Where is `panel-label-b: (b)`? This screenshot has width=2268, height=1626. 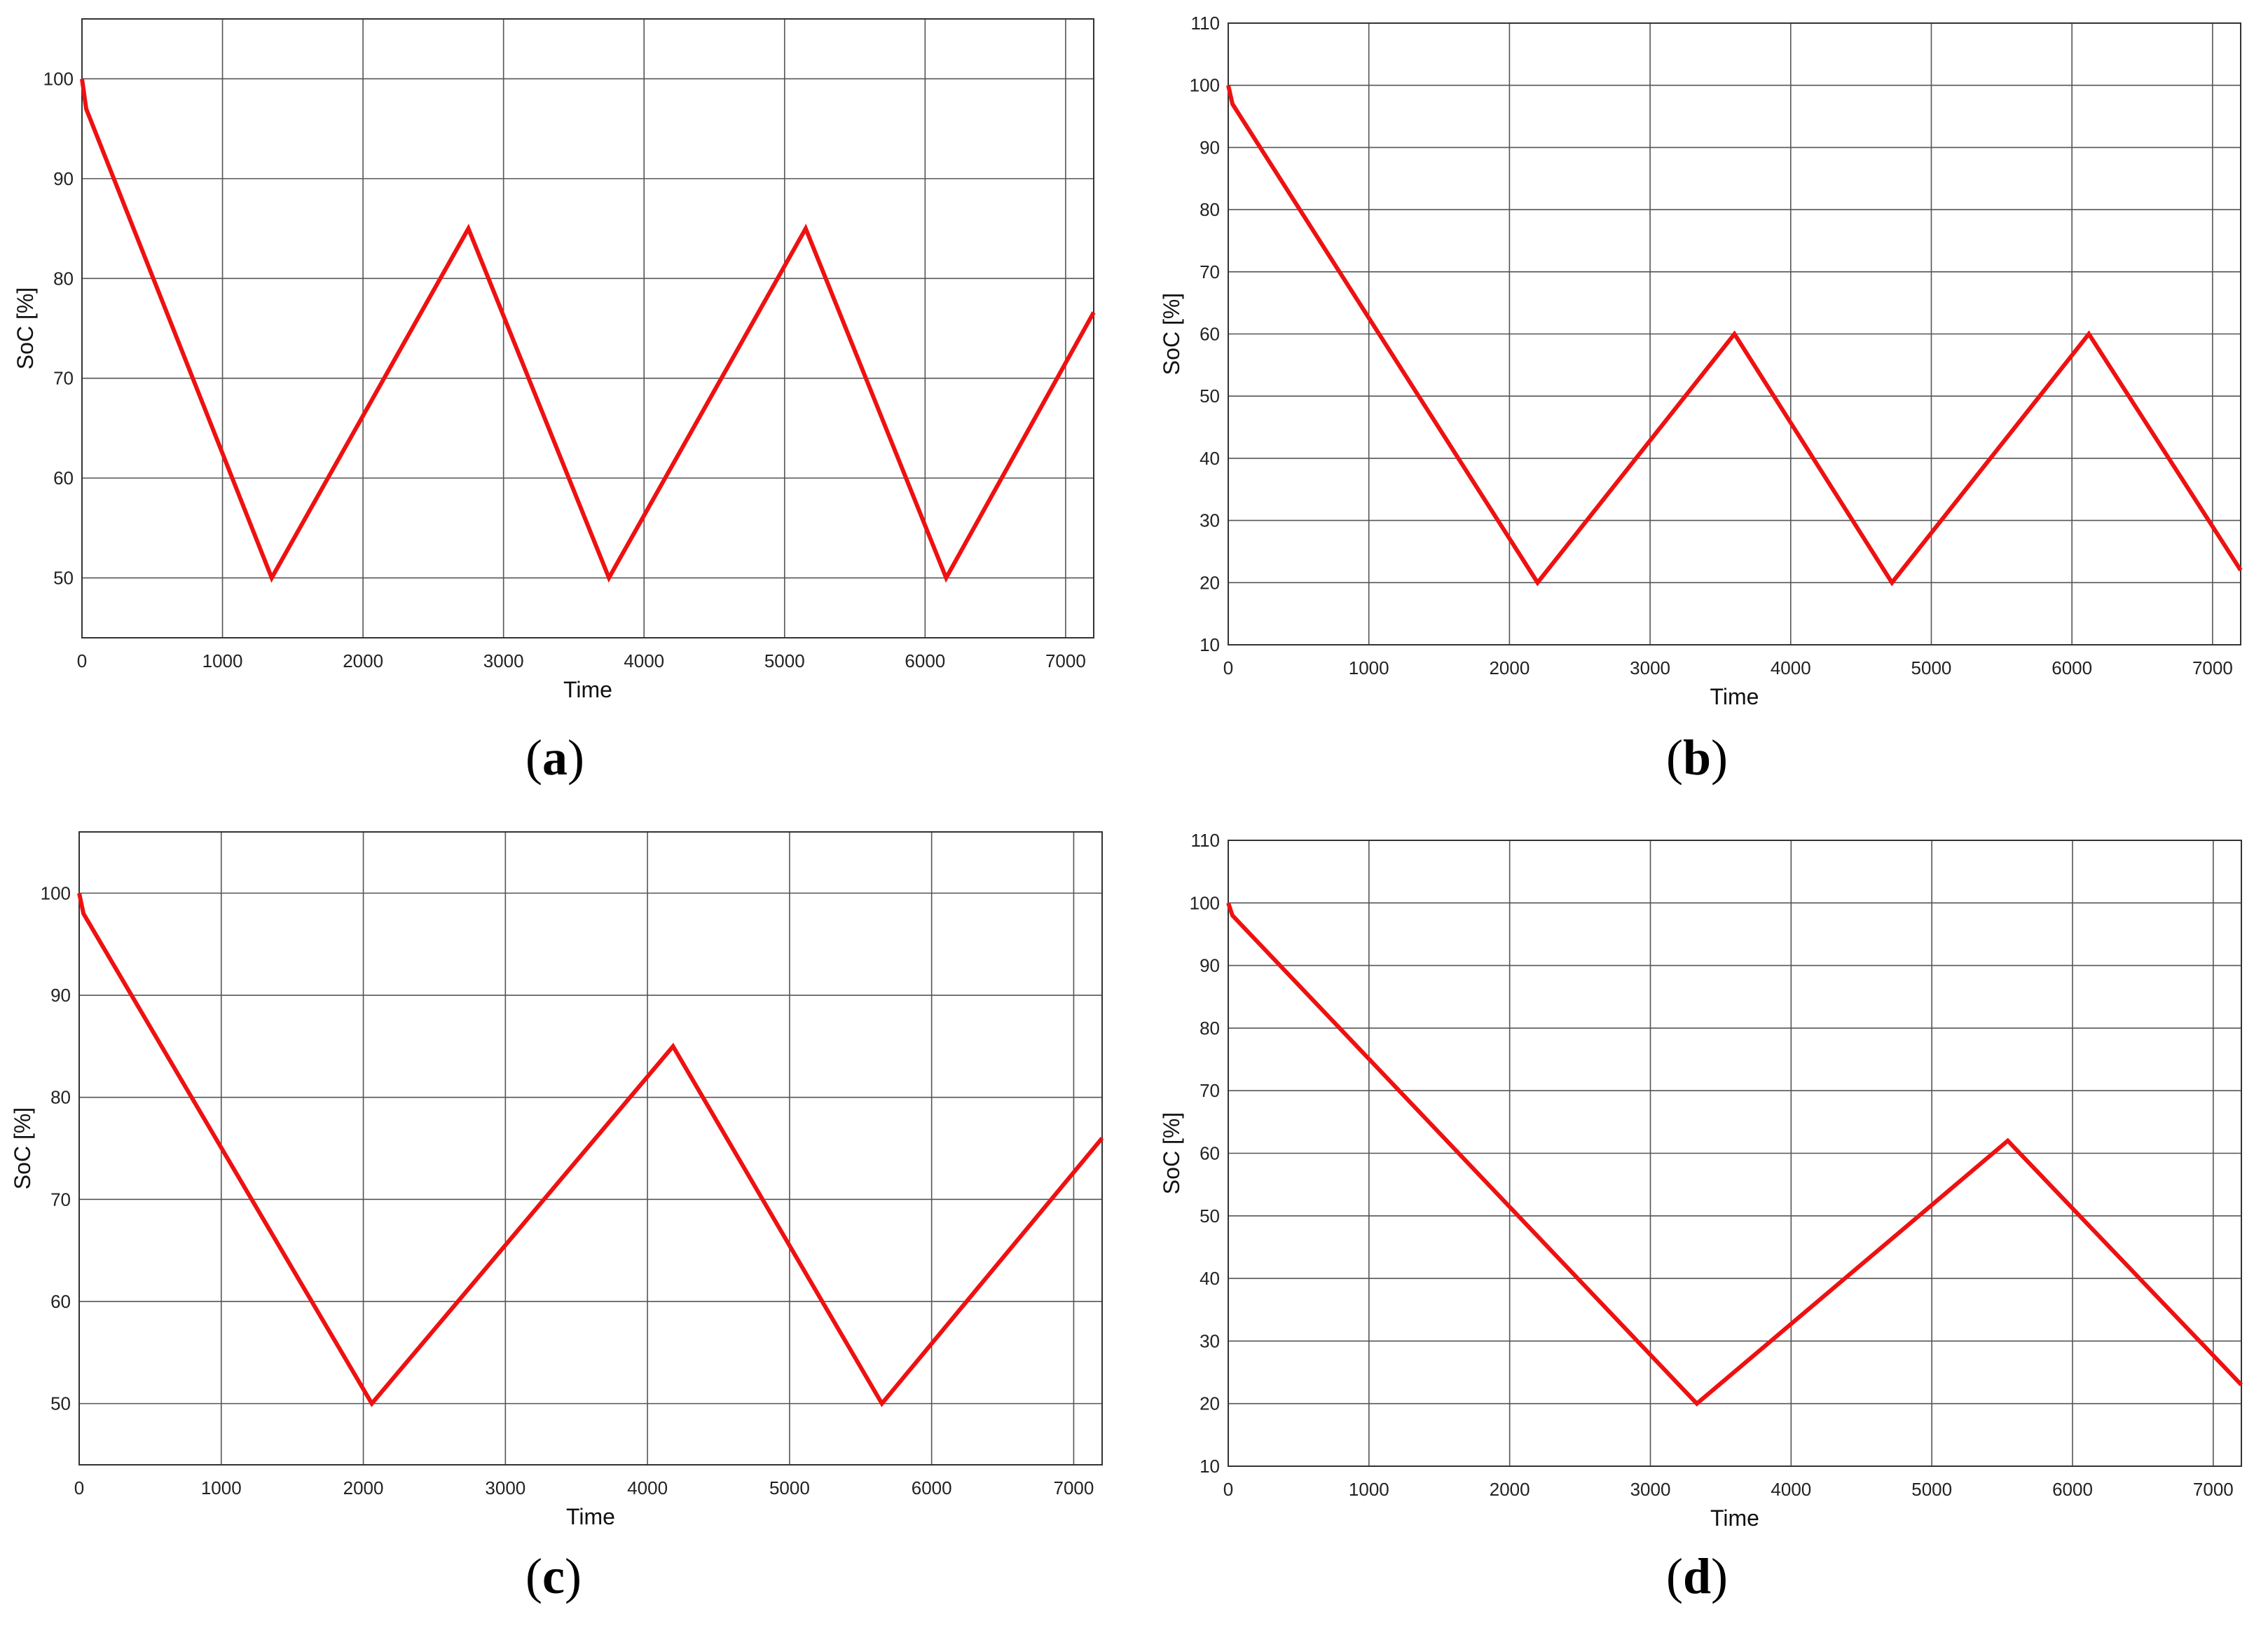
panel-label-b: (b) is located at coordinates (1697, 758).